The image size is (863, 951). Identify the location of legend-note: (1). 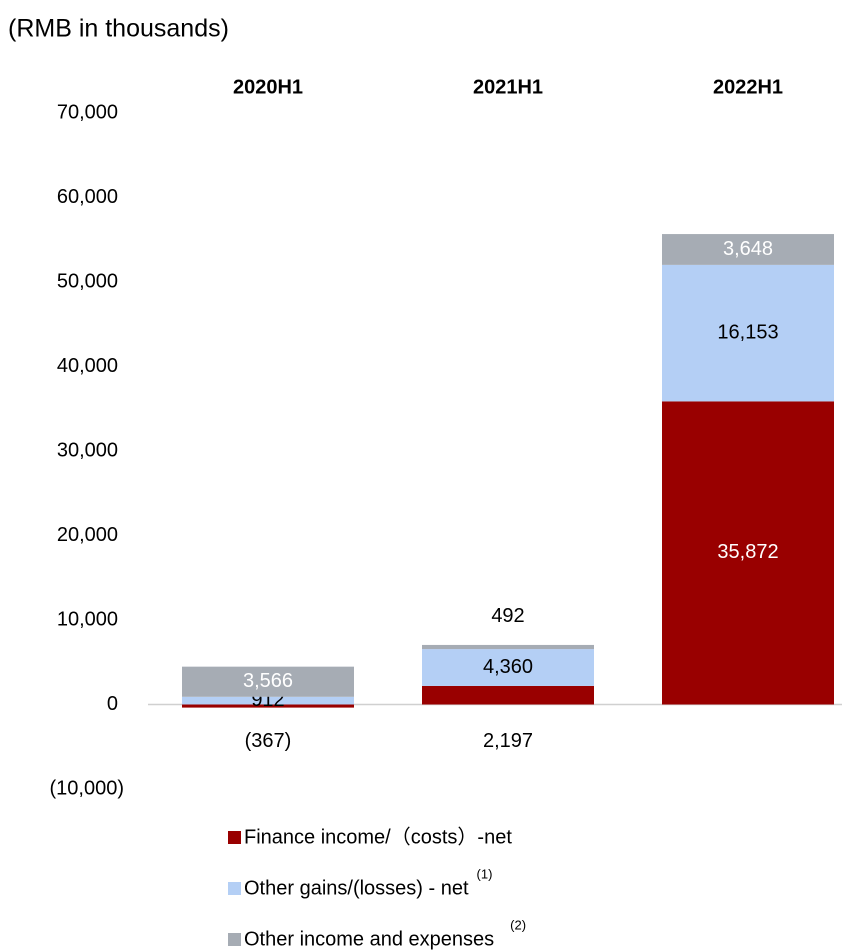
(485, 873).